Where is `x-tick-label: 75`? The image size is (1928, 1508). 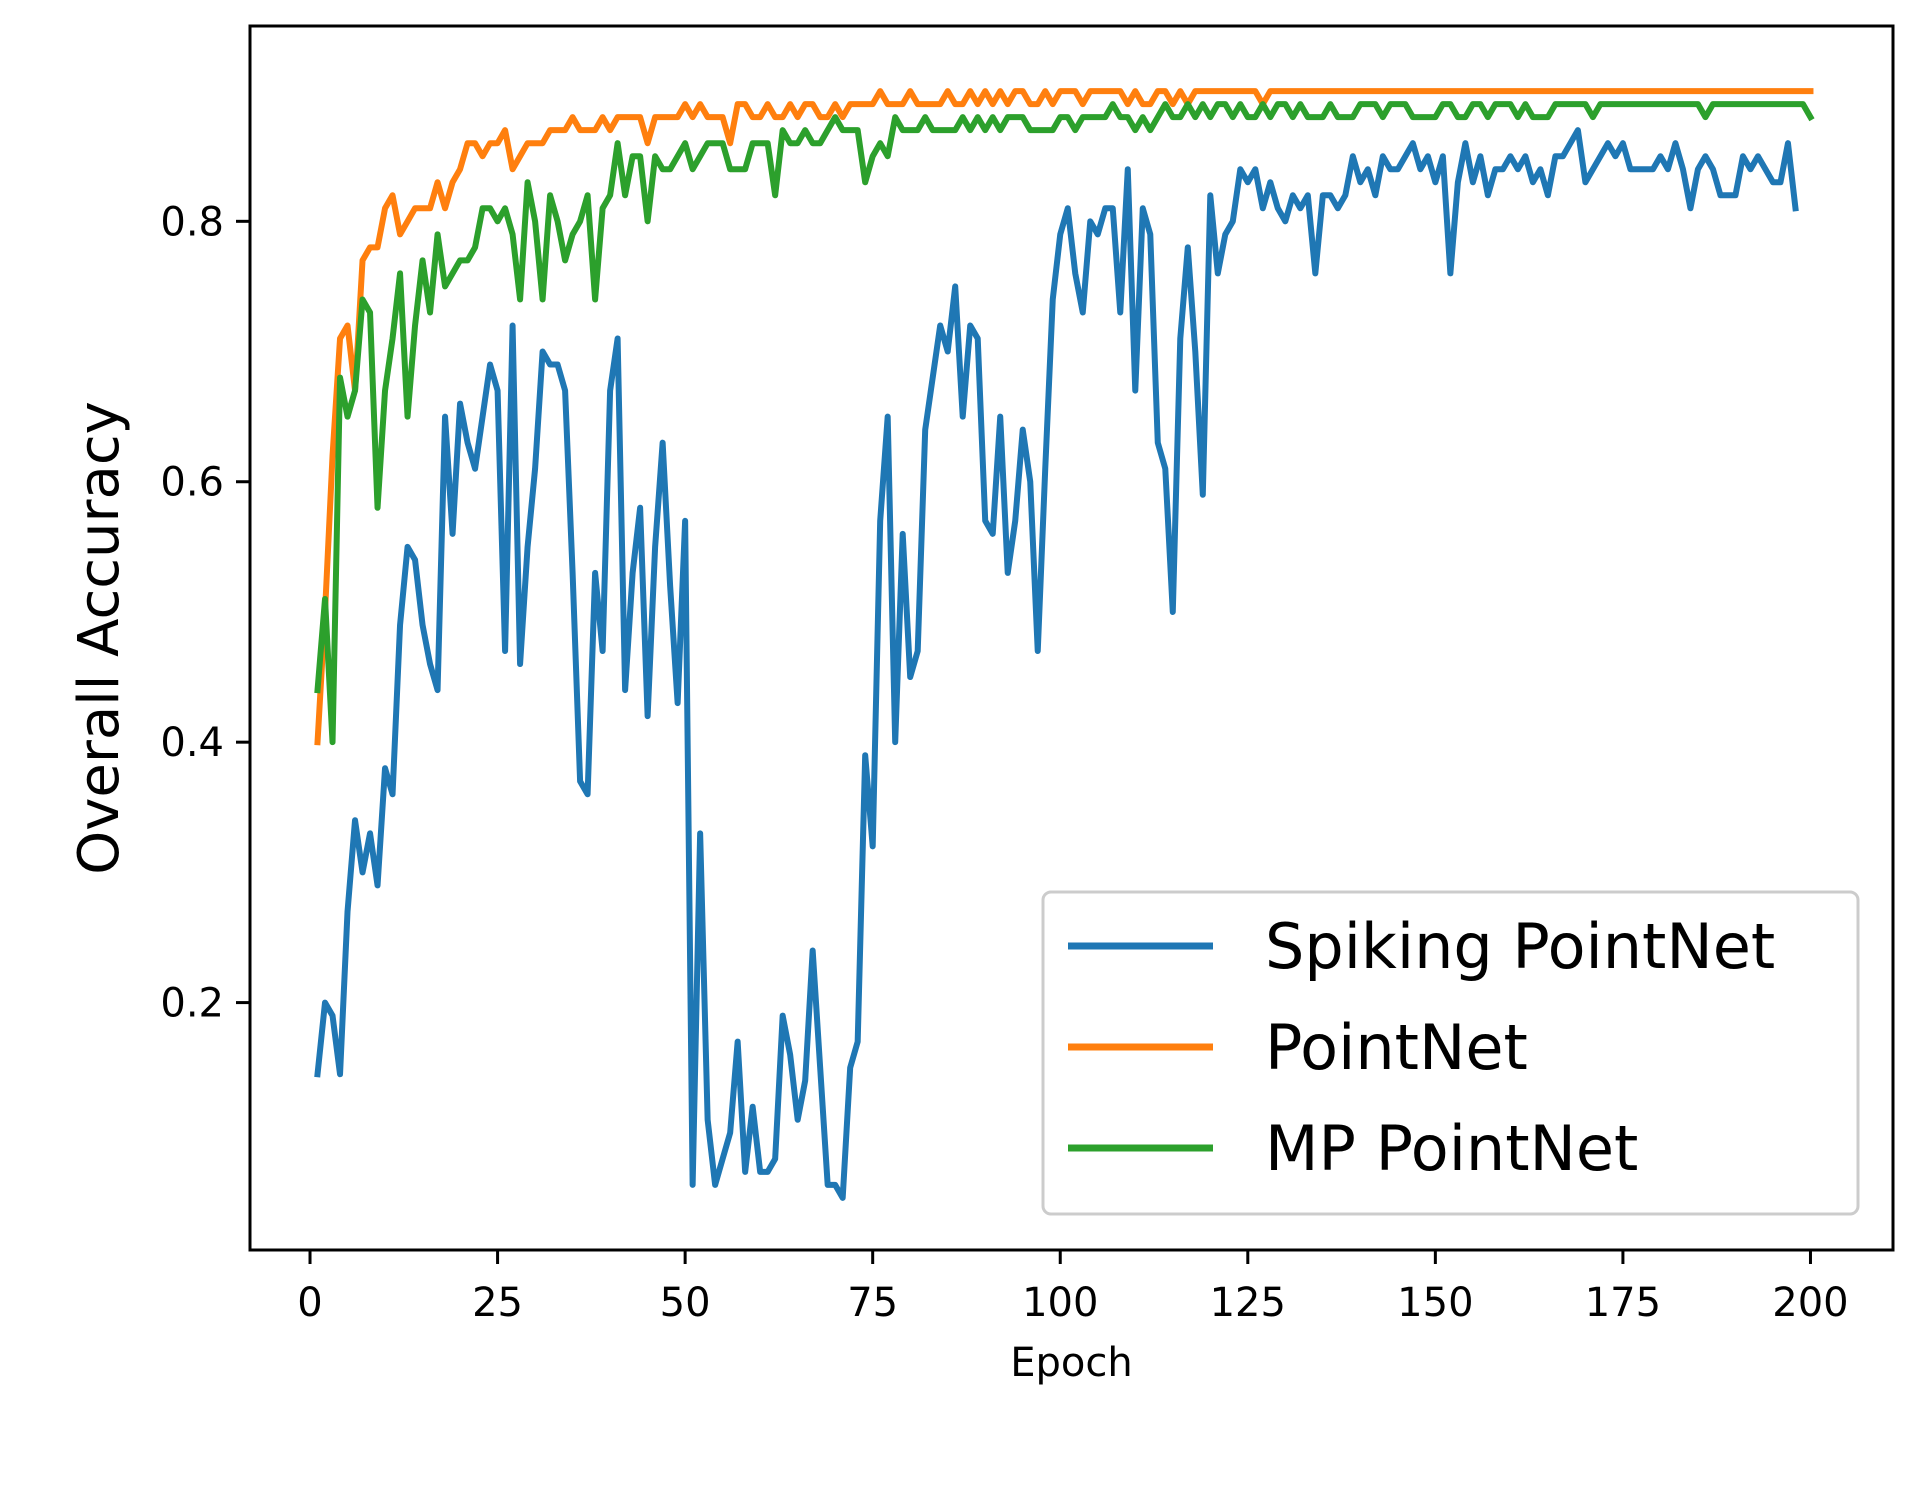
x-tick-label: 75 is located at coordinates (872, 1303).